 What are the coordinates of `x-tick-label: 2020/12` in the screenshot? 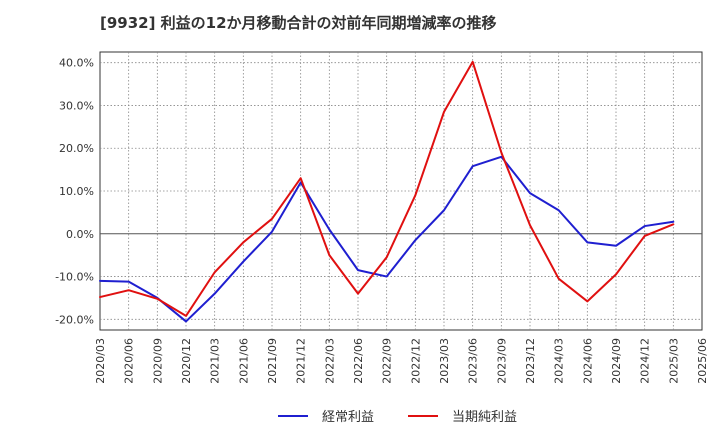 It's located at (186, 361).